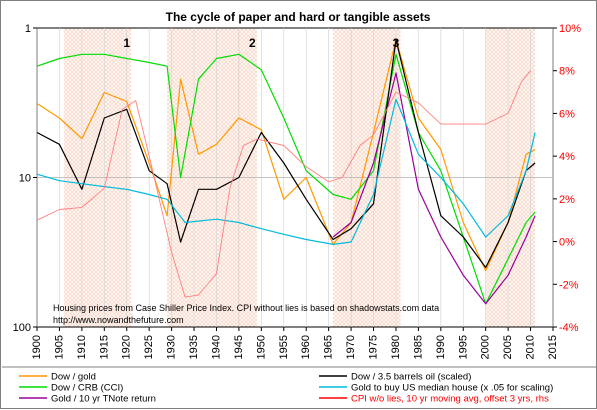 The image size is (597, 410). What do you see at coordinates (329, 347) in the screenshot?
I see `x-tick-label: 1965` at bounding box center [329, 347].